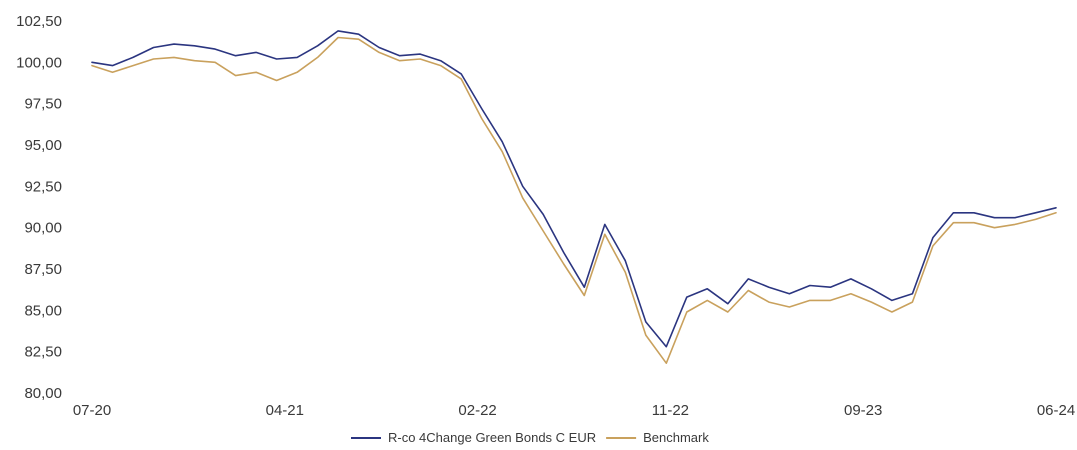  What do you see at coordinates (285, 410) in the screenshot?
I see `x-tick-label: 04-21` at bounding box center [285, 410].